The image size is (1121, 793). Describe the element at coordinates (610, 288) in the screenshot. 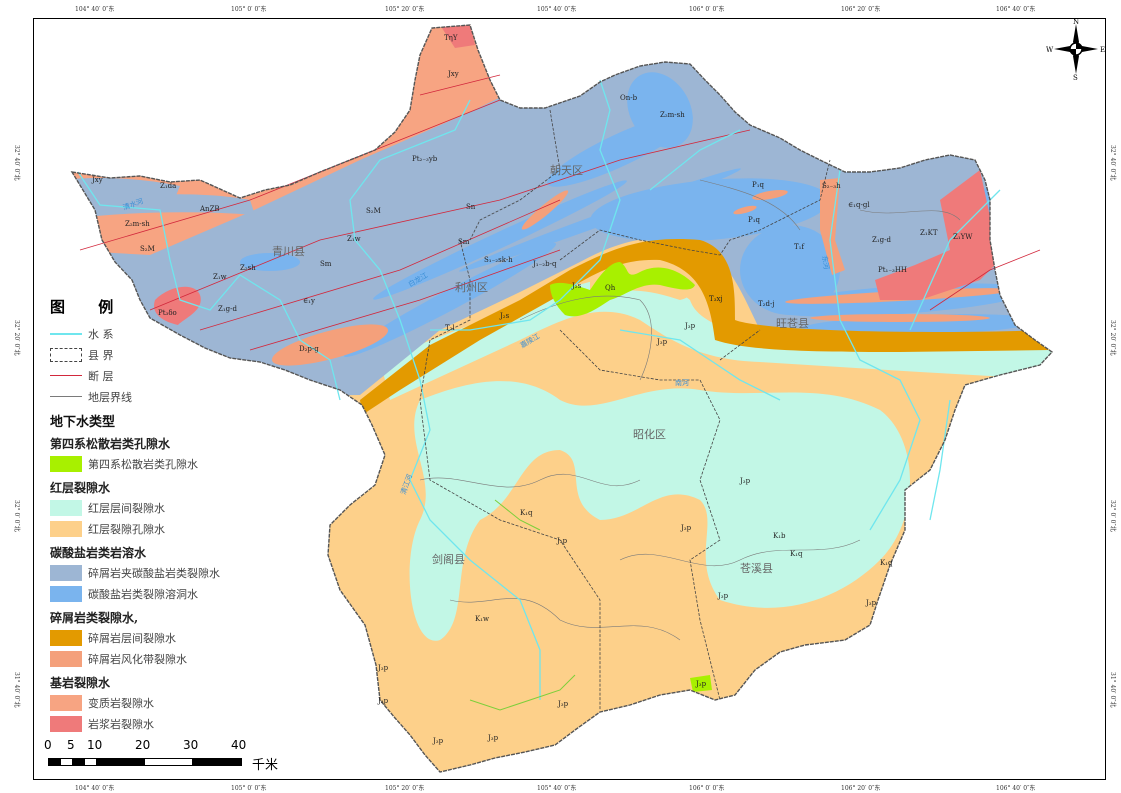

I see `stratum-label: Qh` at that location.